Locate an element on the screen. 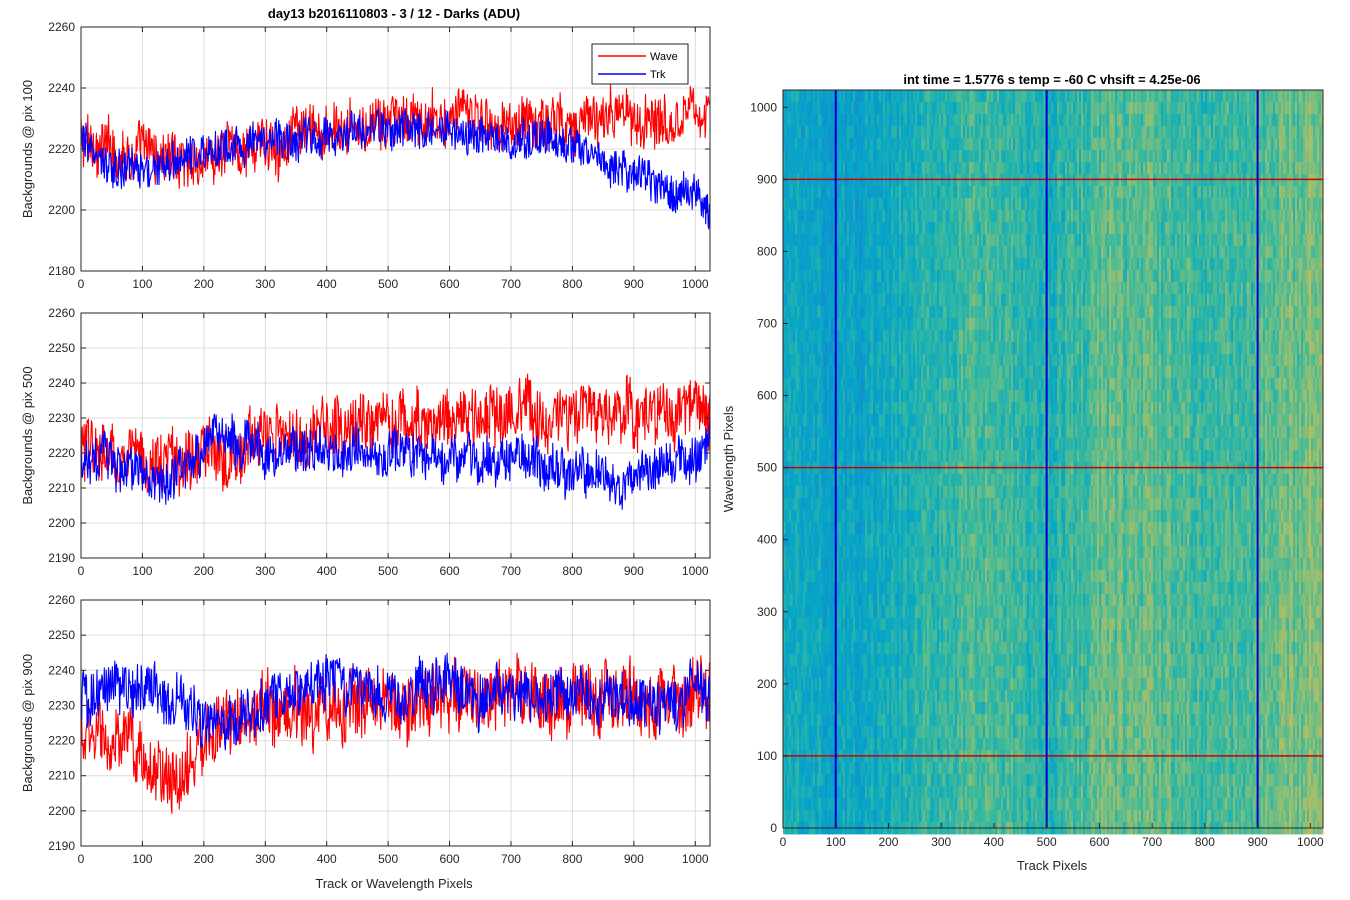 The height and width of the screenshot is (900, 1350). y-tick-label: 2190 is located at coordinates (61, 846).